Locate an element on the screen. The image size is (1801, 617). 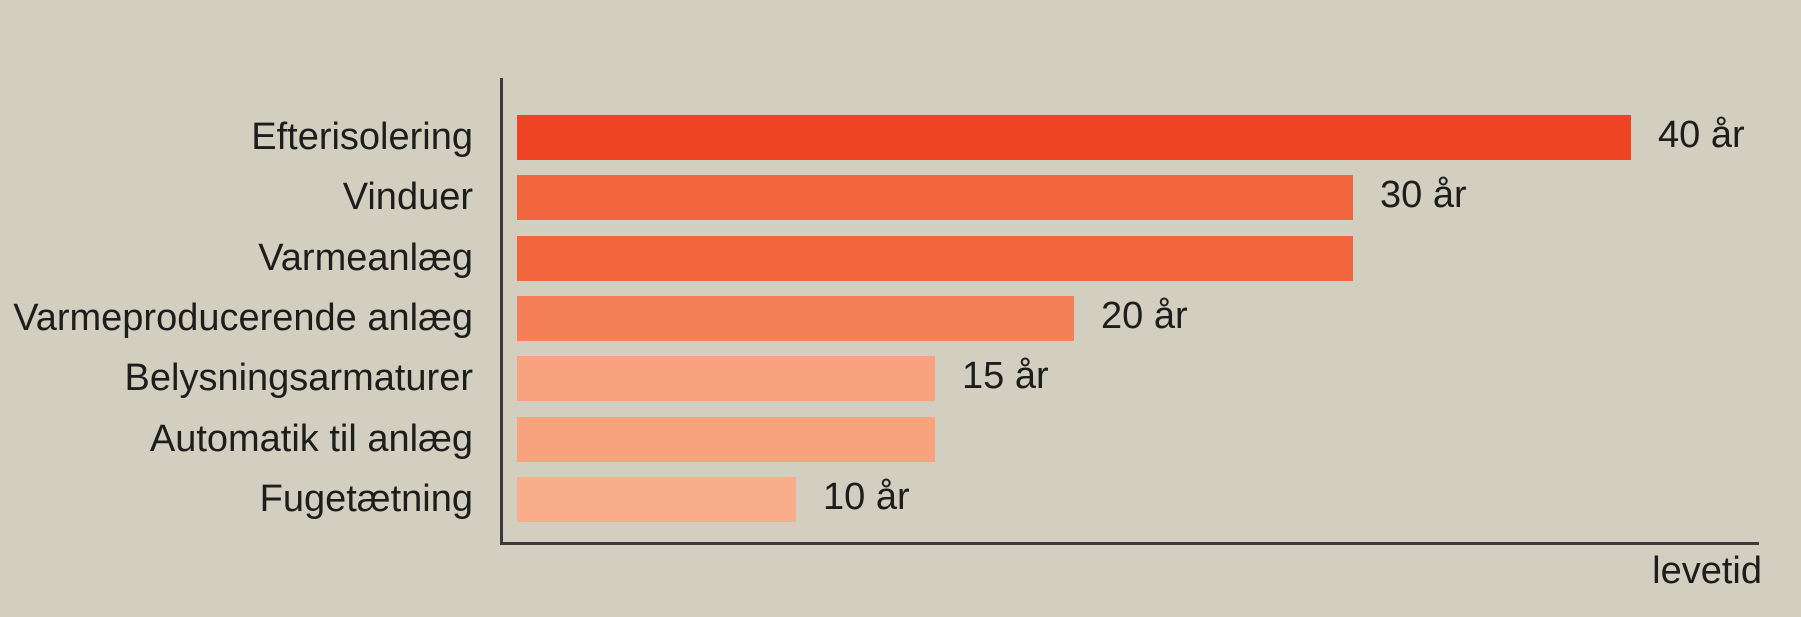
chart-row: Vinduer 30 år is located at coordinates (900, 197).